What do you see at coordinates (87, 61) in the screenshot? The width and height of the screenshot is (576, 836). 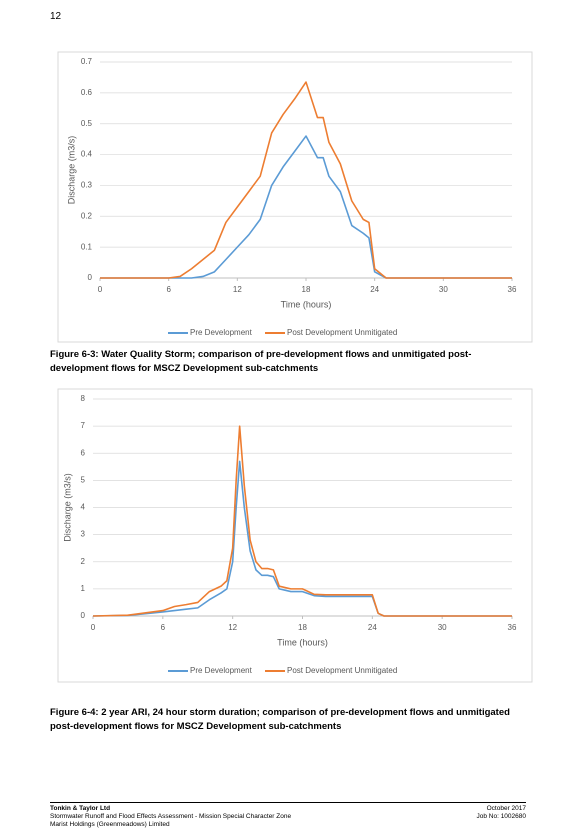 I see `y-tick-label: 0.7` at bounding box center [87, 61].